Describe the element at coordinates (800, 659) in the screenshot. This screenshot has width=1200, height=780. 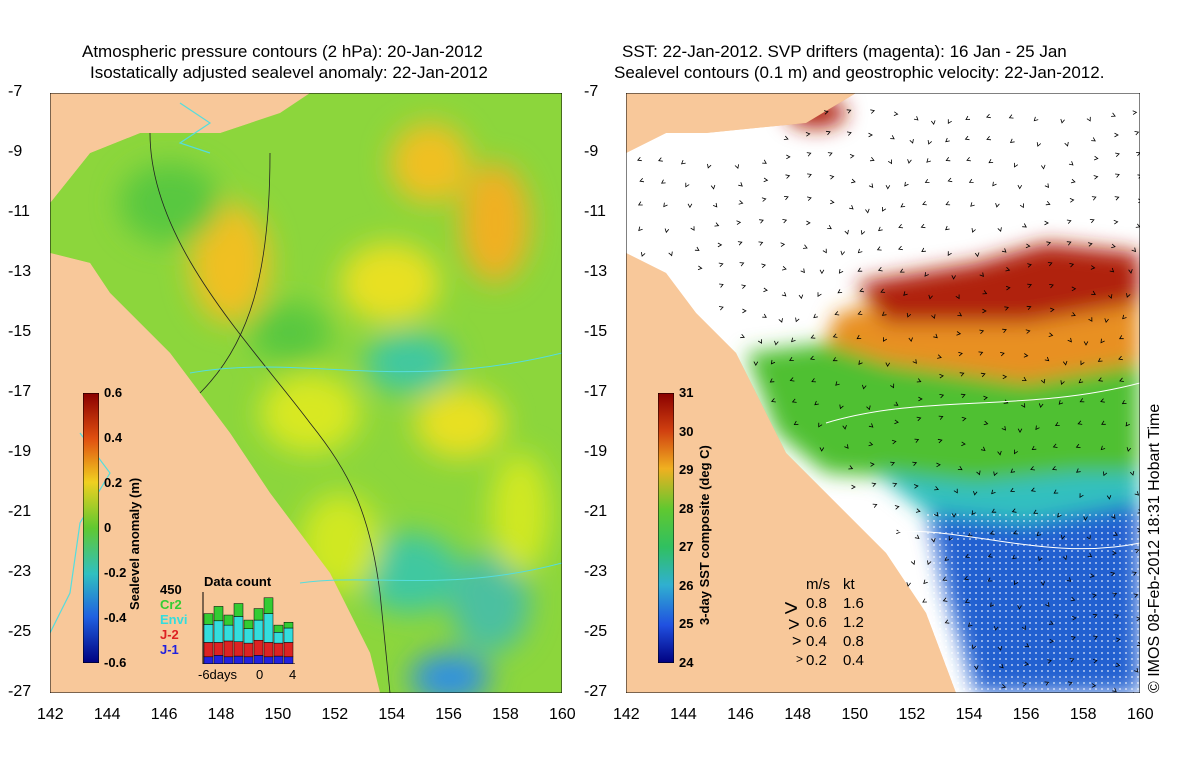
I see `velocity-legend-arrow-icon: >` at that location.